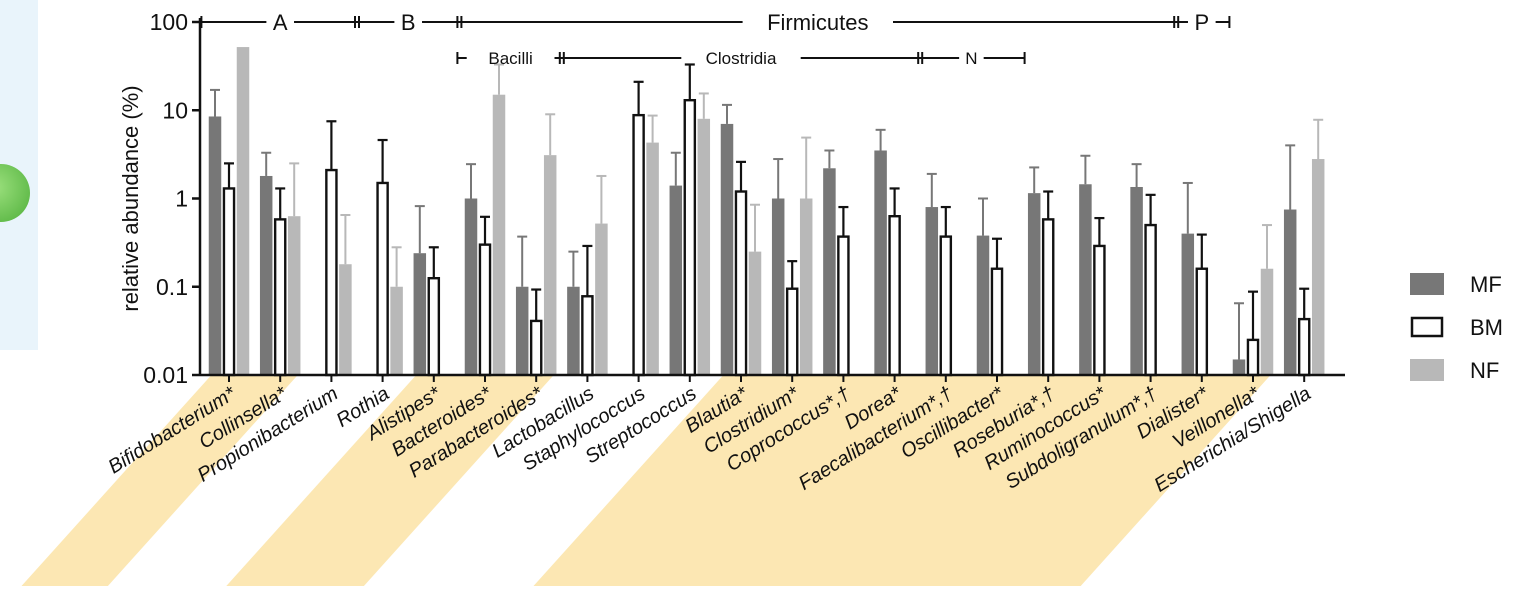  Describe the element at coordinates (165, 375) in the screenshot. I see `y-tick-label: 0.01` at that location.